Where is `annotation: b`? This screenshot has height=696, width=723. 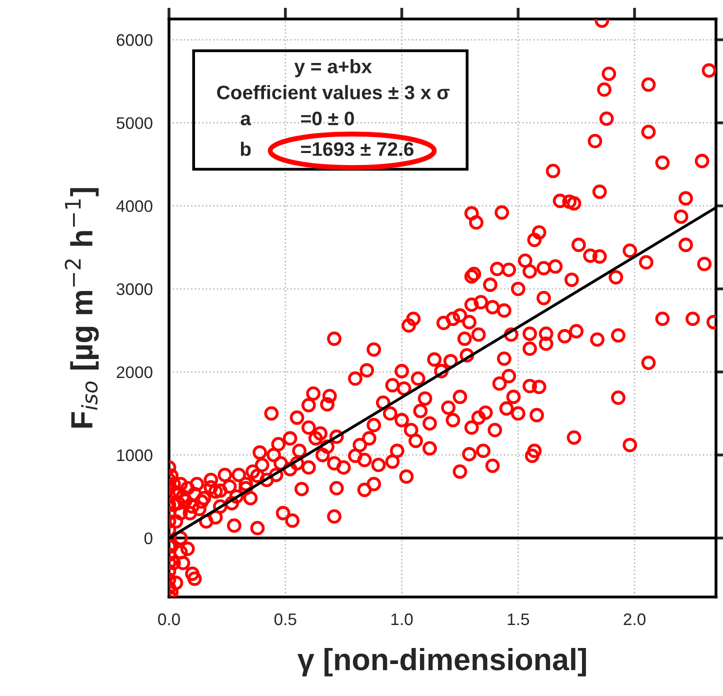 annotation: b is located at coordinates (245, 149).